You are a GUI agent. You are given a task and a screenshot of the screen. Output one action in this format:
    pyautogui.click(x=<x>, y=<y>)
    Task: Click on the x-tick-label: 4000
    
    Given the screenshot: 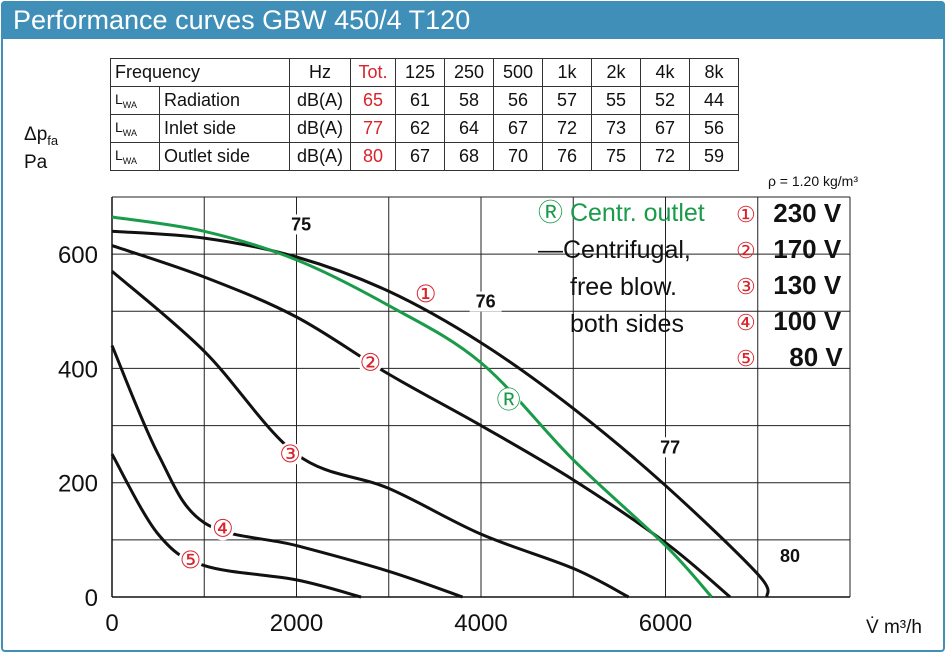 What is the action you would take?
    pyautogui.click(x=480, y=623)
    